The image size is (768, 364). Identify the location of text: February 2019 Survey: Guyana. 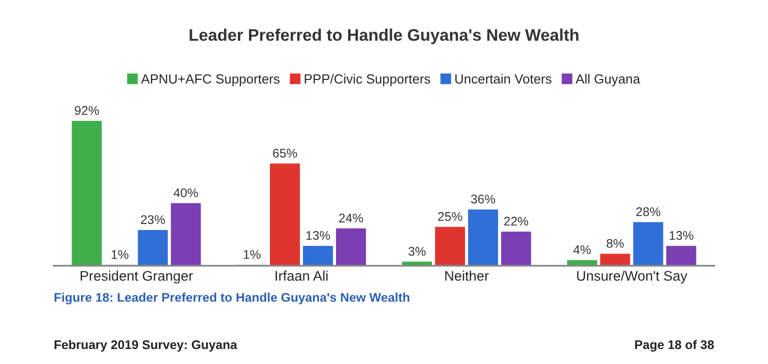
(146, 346).